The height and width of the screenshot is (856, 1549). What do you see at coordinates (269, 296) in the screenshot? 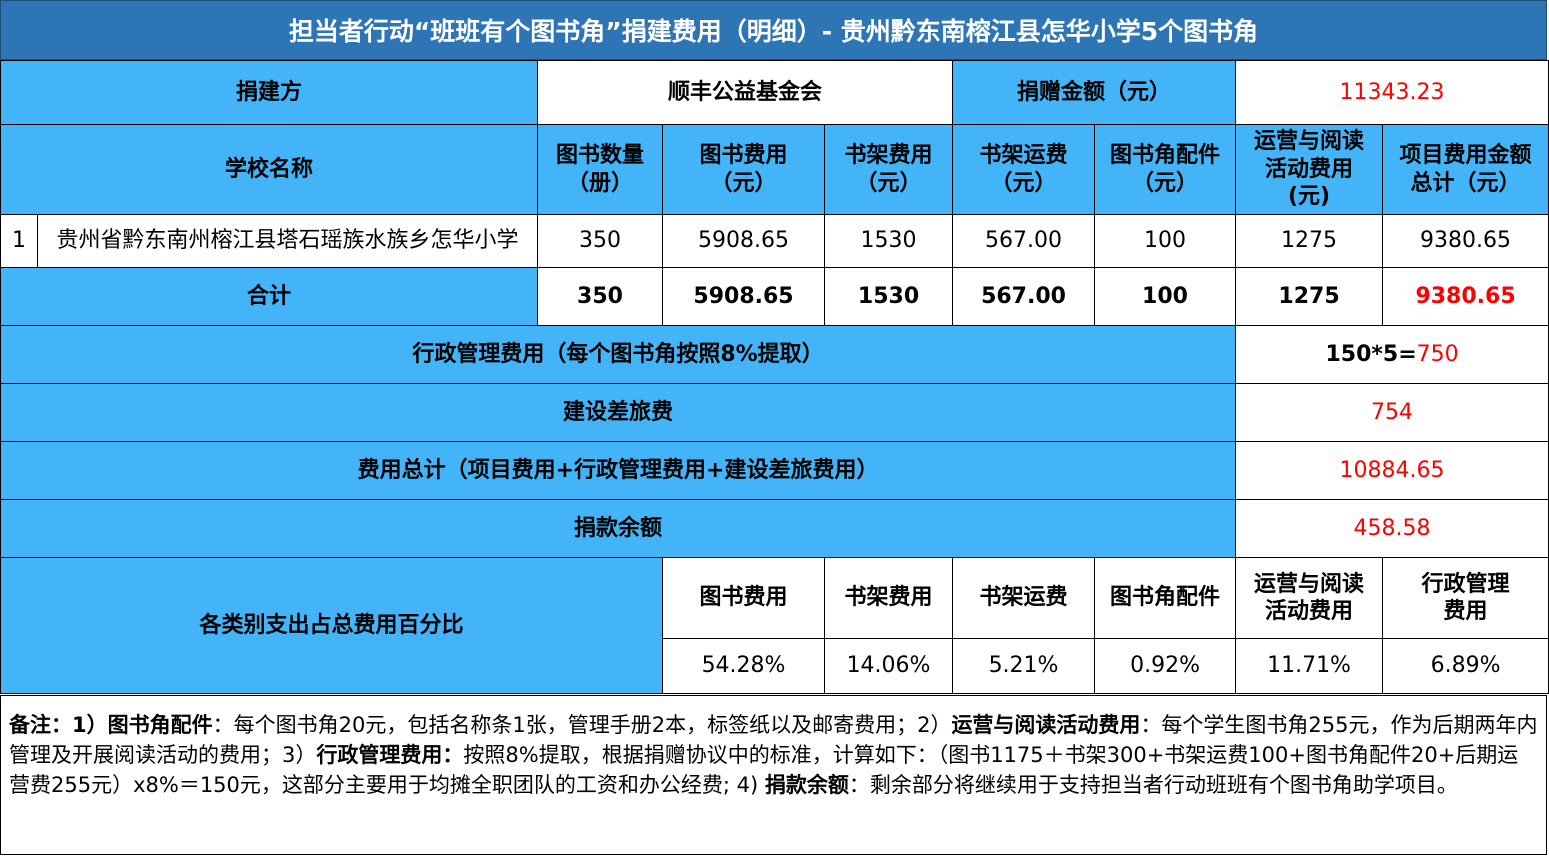
I see `subtotal-label: 合计` at bounding box center [269, 296].